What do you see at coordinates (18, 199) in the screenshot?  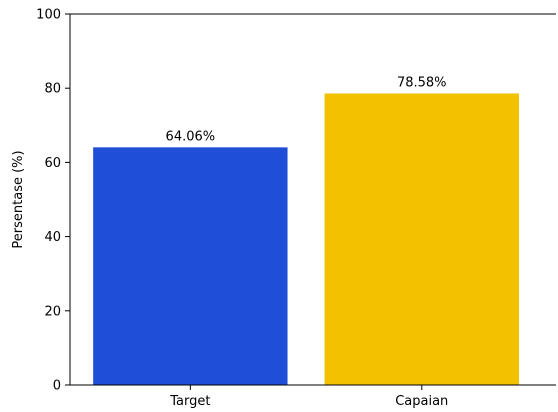 I see `y-axis-title: Persentase (%)` at bounding box center [18, 199].